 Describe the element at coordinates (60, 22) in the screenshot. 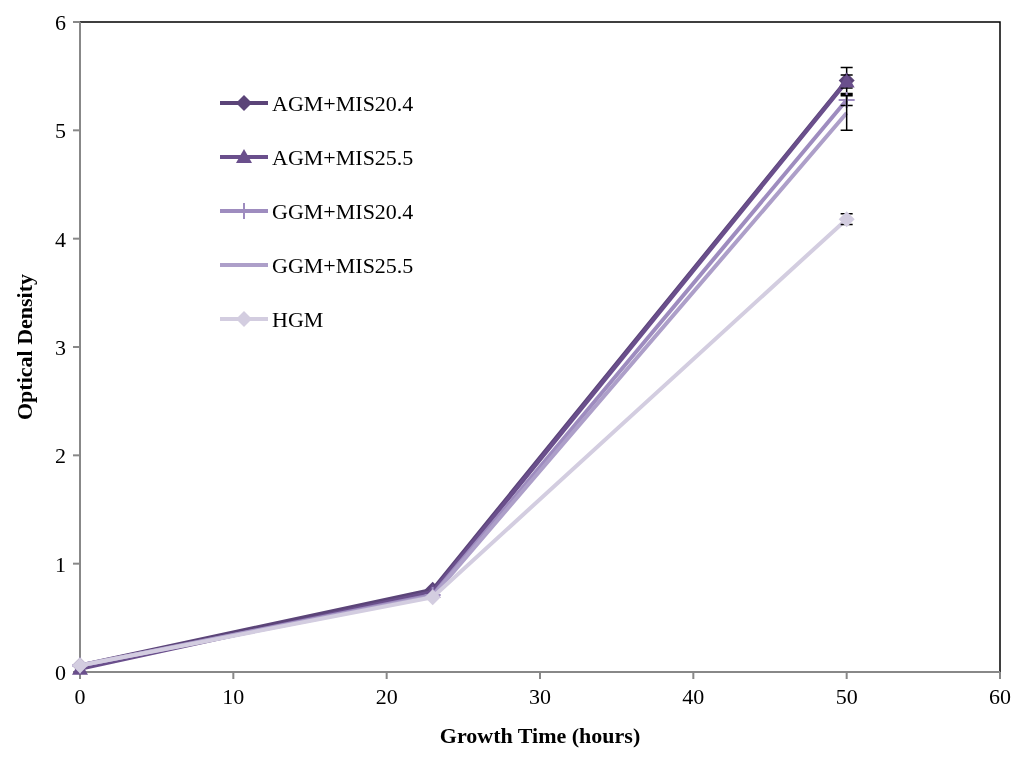

I see `y-tick-label: 6` at that location.